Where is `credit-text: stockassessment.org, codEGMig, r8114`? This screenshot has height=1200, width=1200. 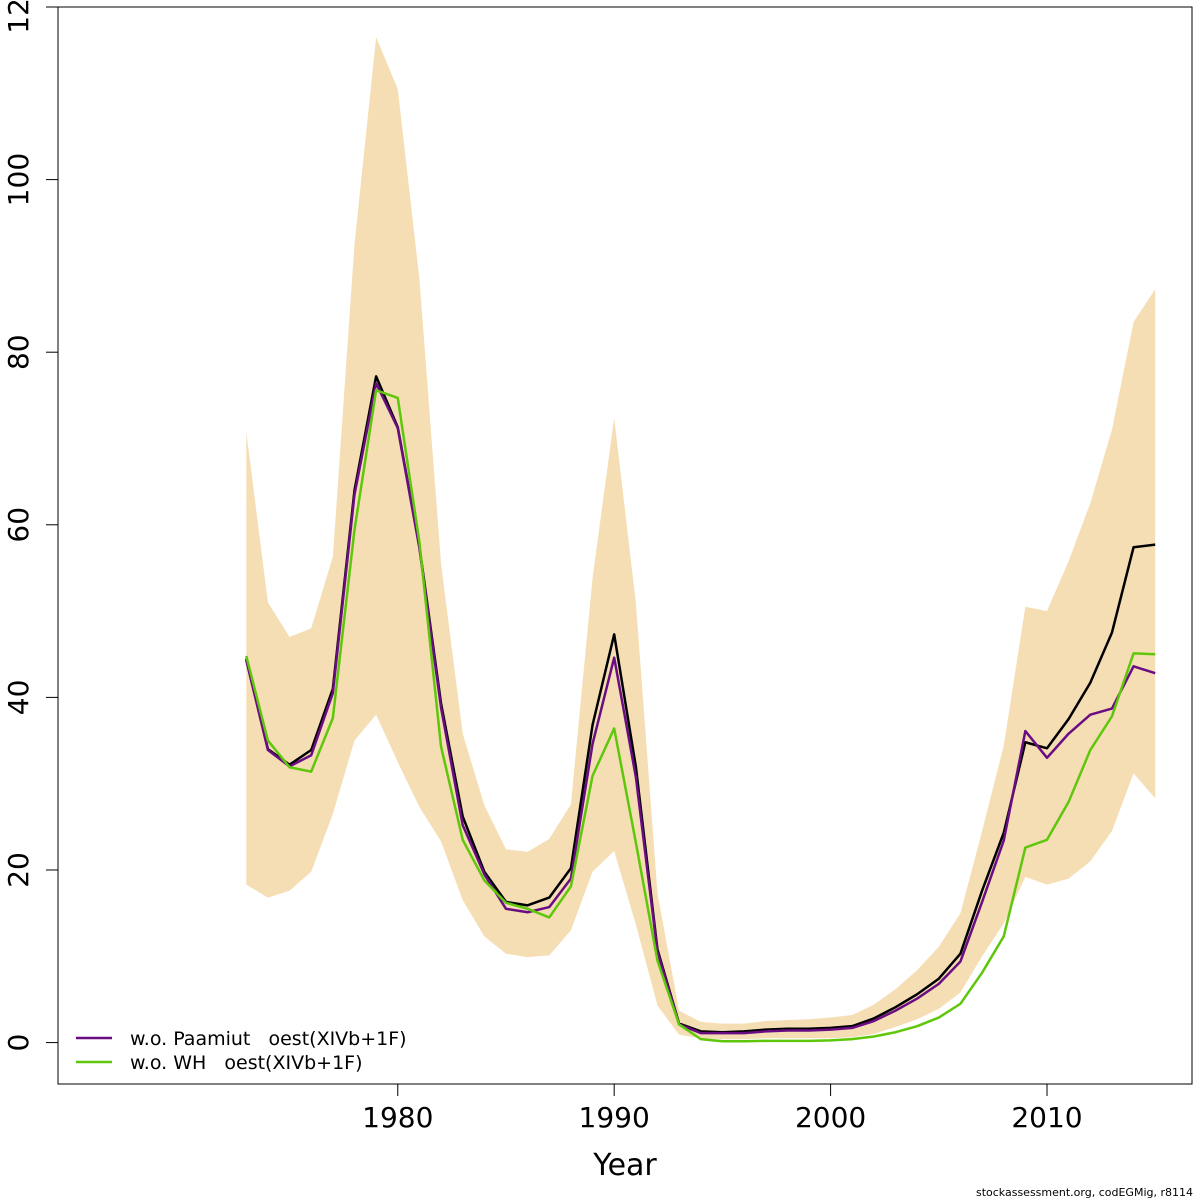 credit-text: stockassessment.org, codEGMig, r8114 is located at coordinates (1084, 1192).